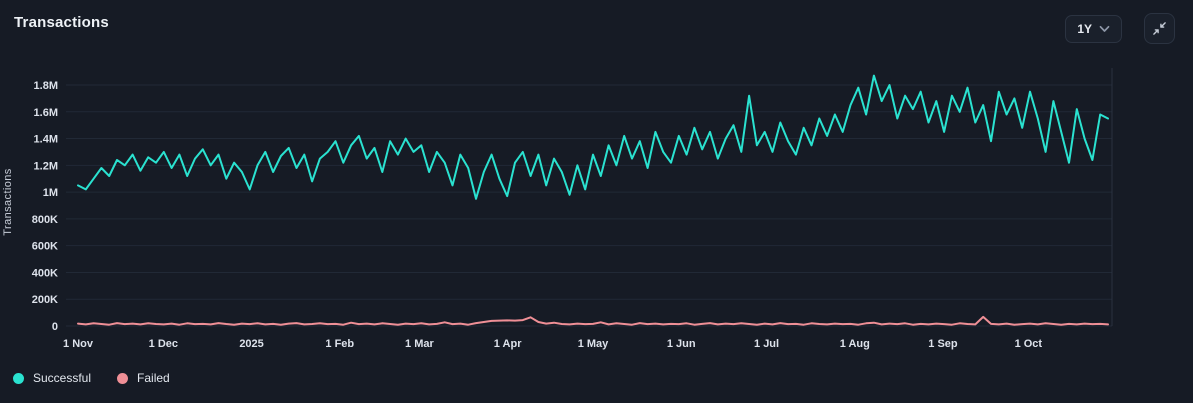  Describe the element at coordinates (766, 344) in the screenshot. I see `x-tick-label: 1 Jul` at that location.